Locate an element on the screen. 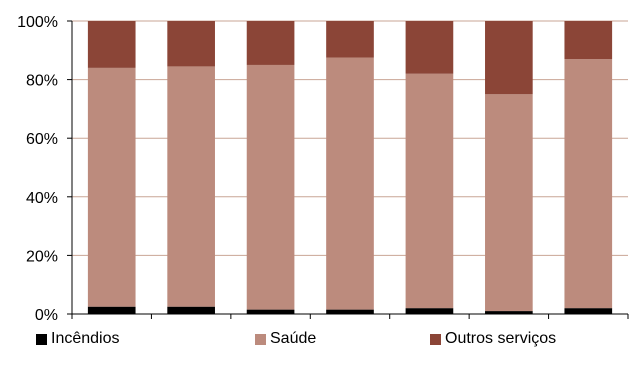 This screenshot has width=642, height=376. legend-item: Saúde is located at coordinates (285, 339).